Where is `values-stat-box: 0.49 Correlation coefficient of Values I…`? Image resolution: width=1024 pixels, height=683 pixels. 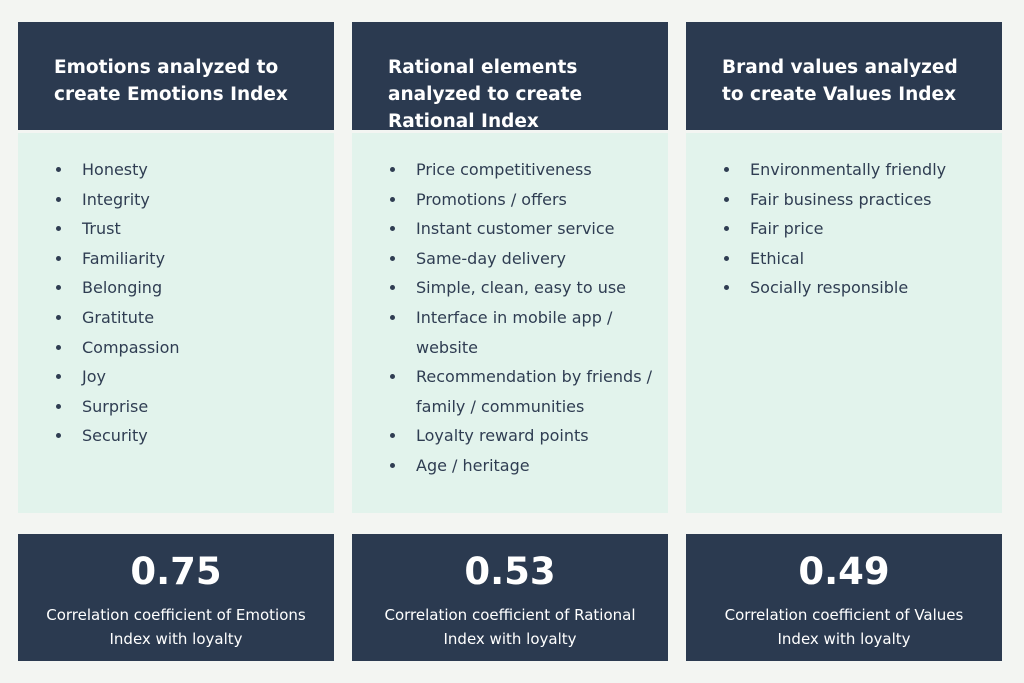 values-stat-box: 0.49 Correlation coefficient of Values I… is located at coordinates (844, 597).